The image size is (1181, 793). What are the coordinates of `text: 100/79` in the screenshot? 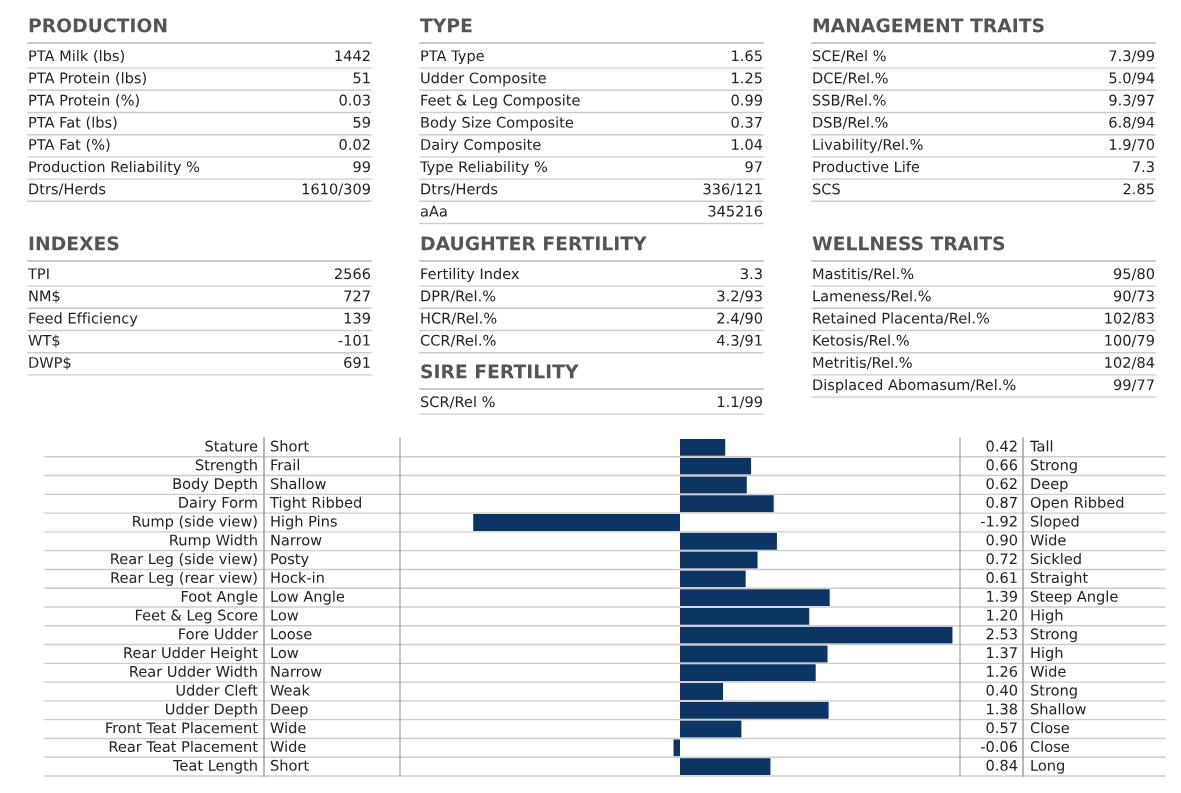 It's located at (1129, 340).